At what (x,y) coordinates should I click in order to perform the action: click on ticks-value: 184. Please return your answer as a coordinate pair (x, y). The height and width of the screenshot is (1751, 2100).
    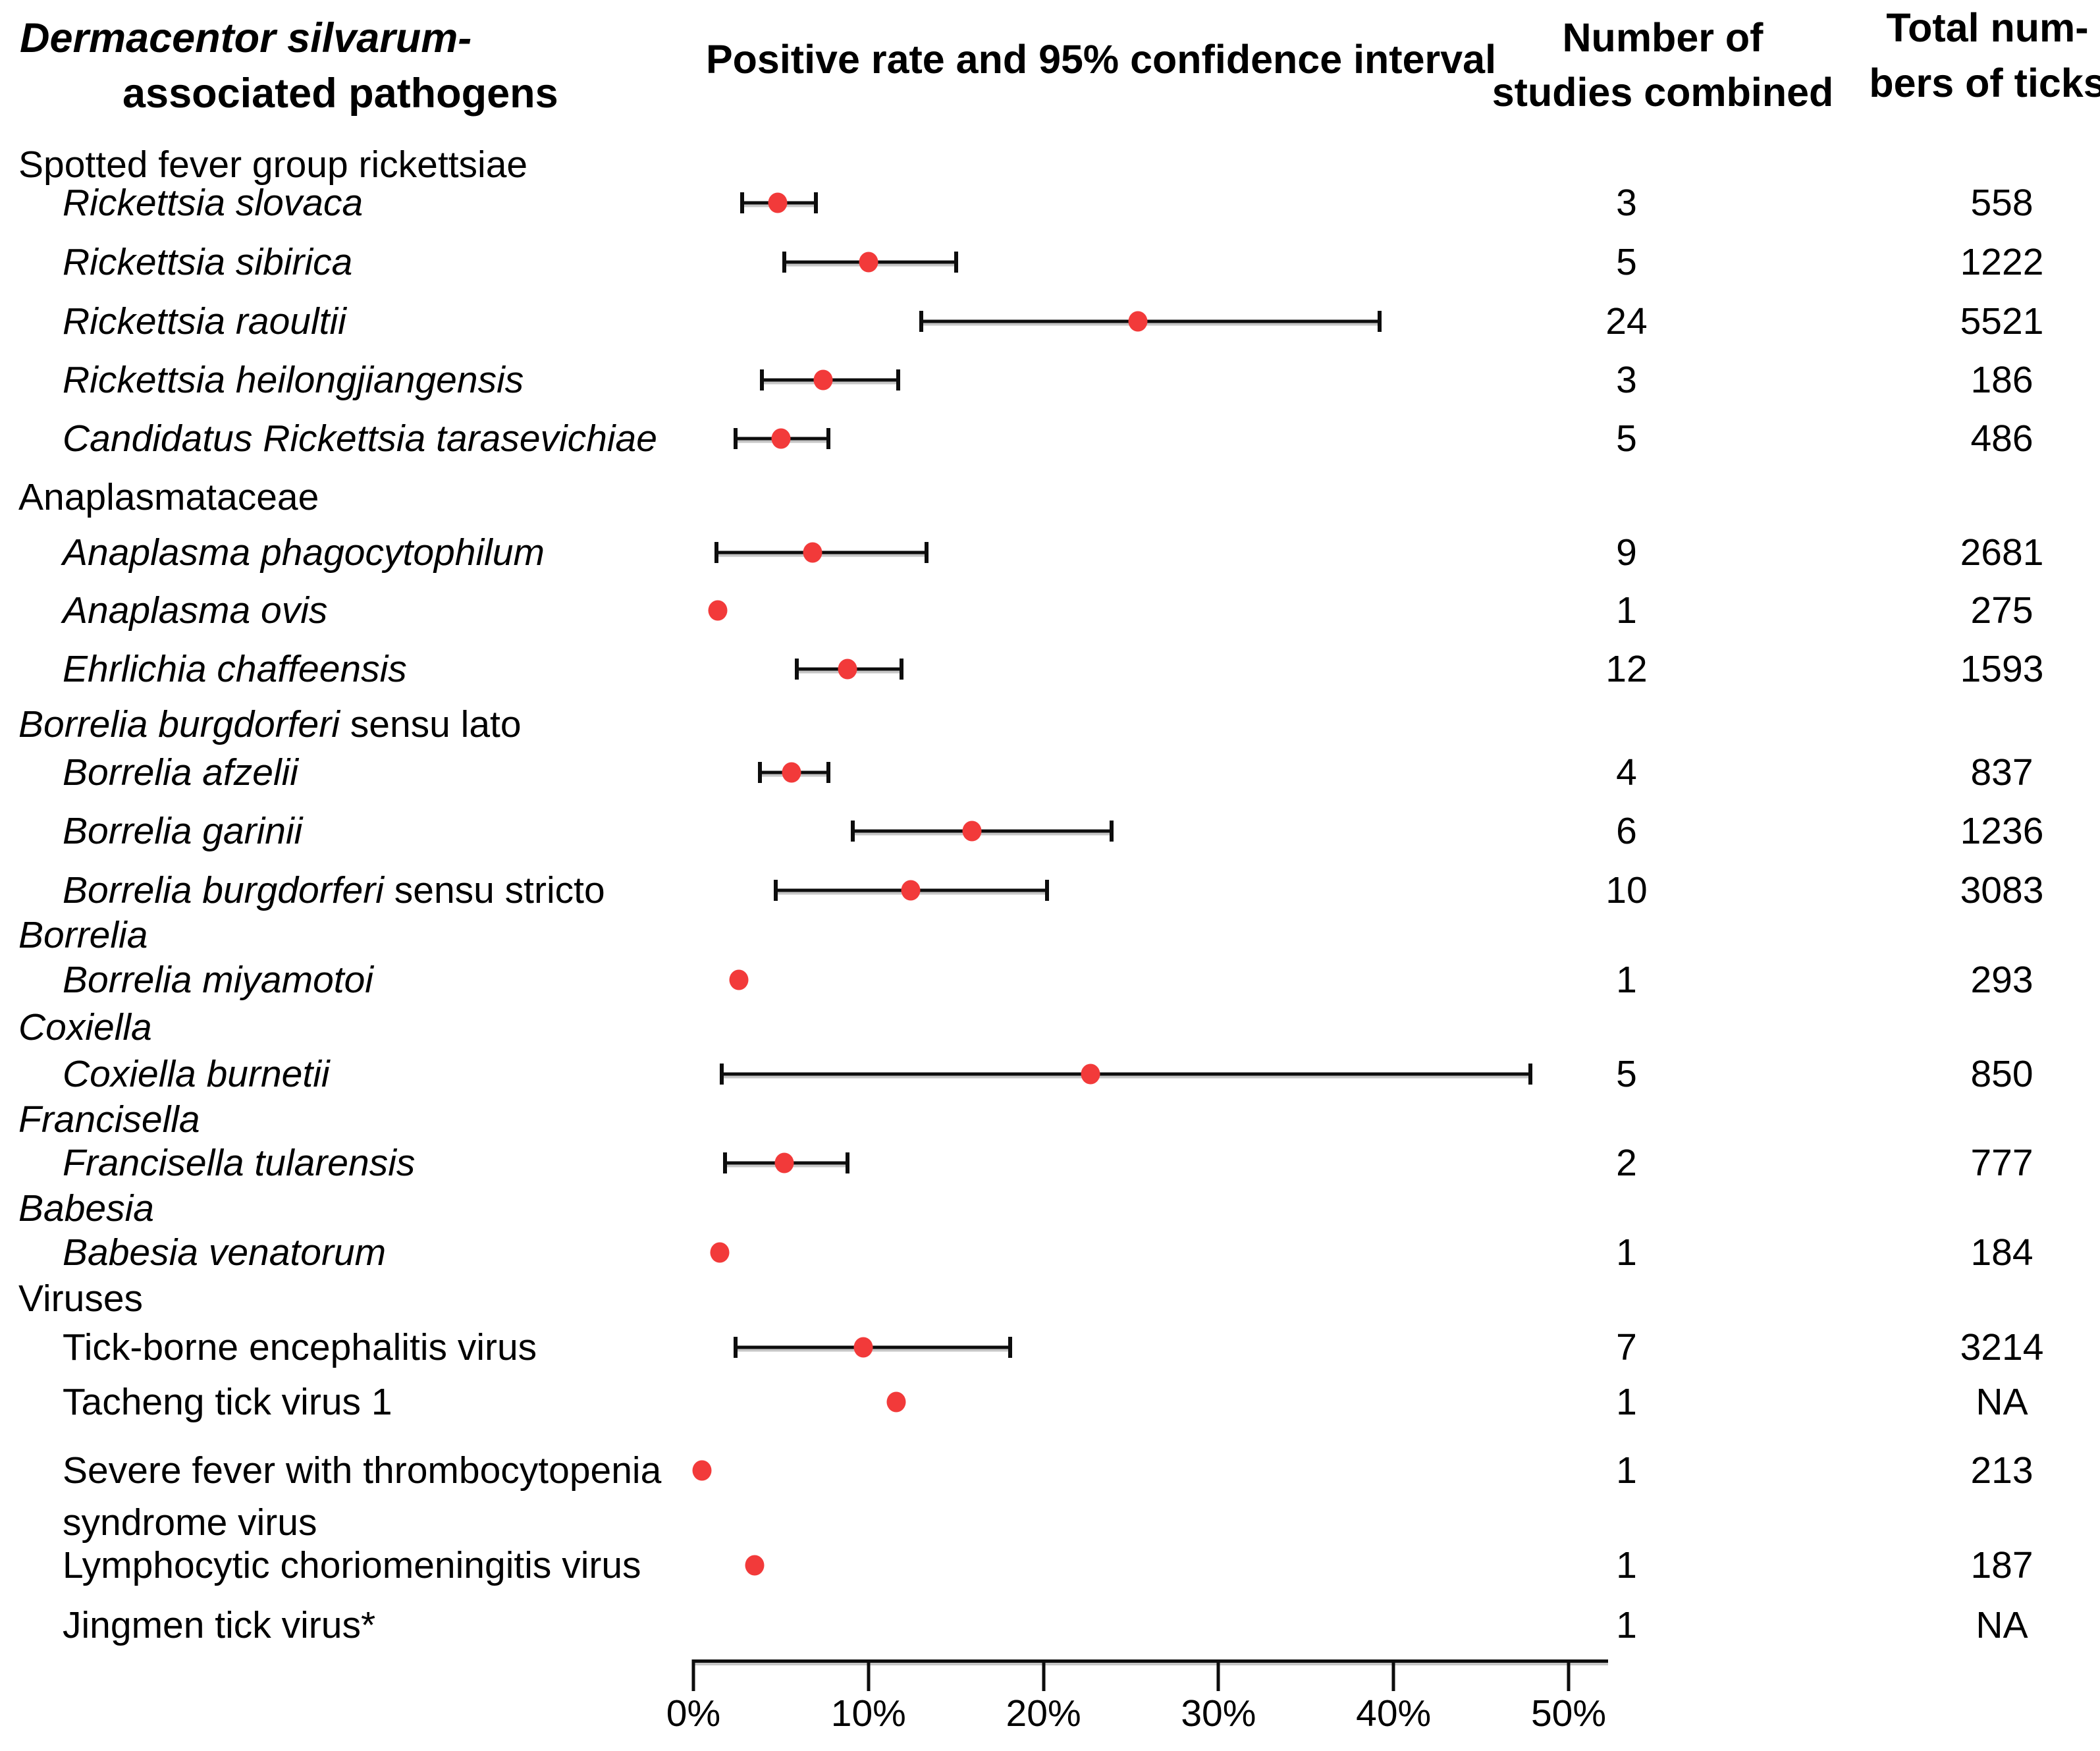
    Looking at the image, I should click on (2001, 1253).